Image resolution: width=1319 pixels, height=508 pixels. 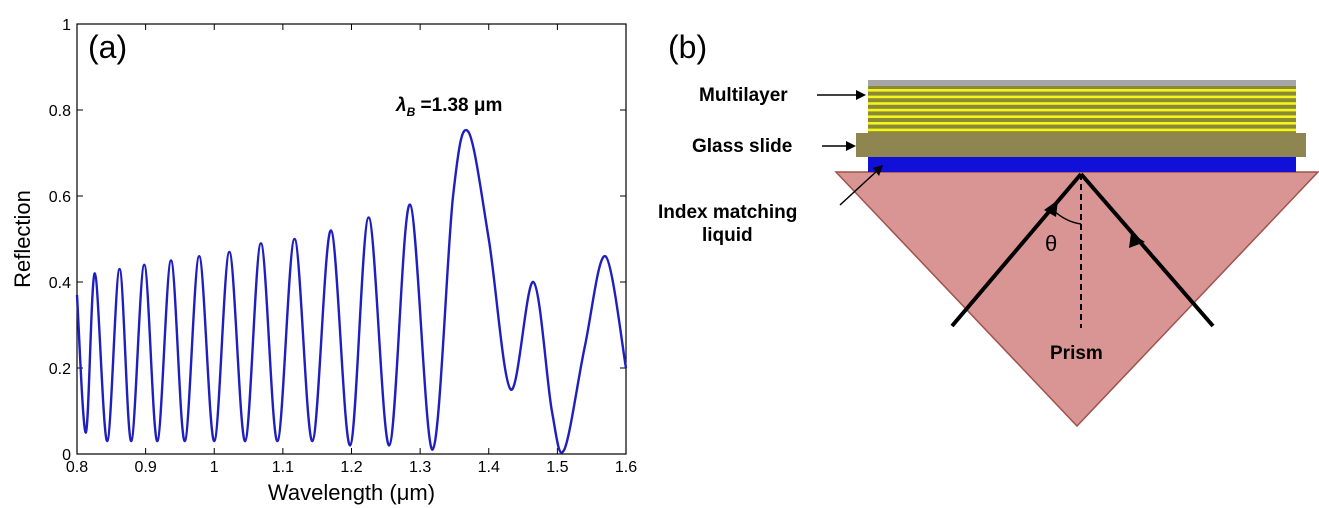 What do you see at coordinates (687, 47) in the screenshot?
I see `panel-b-label: (b)` at bounding box center [687, 47].